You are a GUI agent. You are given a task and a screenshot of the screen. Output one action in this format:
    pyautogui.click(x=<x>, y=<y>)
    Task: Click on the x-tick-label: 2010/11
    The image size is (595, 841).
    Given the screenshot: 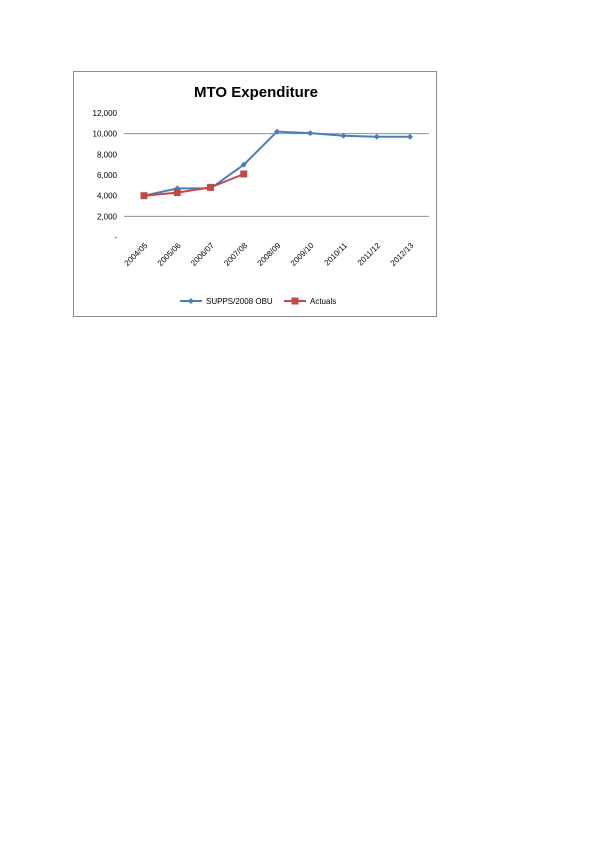 What is the action you would take?
    pyautogui.click(x=336, y=254)
    